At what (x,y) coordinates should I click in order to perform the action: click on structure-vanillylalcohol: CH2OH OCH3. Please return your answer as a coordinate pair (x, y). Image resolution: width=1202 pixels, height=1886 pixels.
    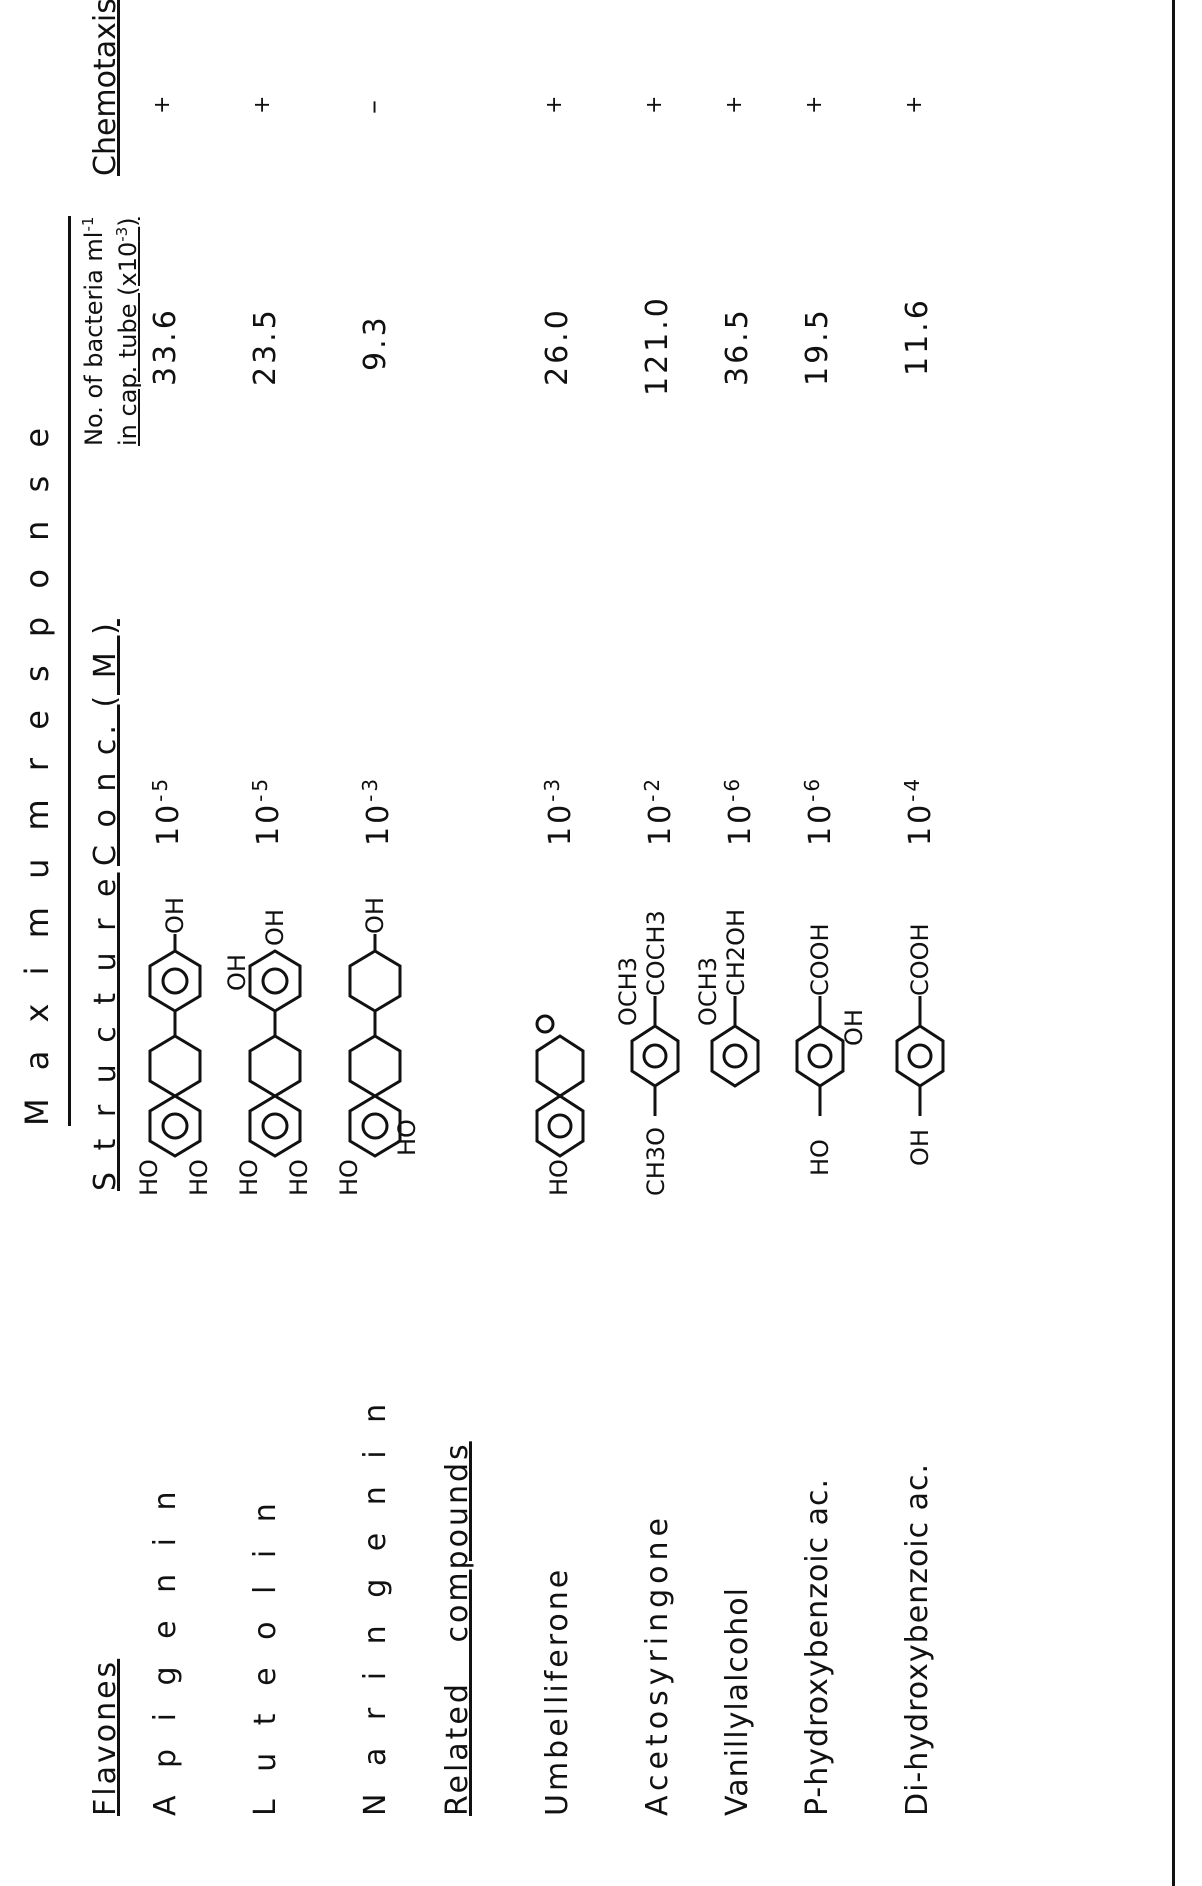
    Looking at the image, I should click on (734, 1046).